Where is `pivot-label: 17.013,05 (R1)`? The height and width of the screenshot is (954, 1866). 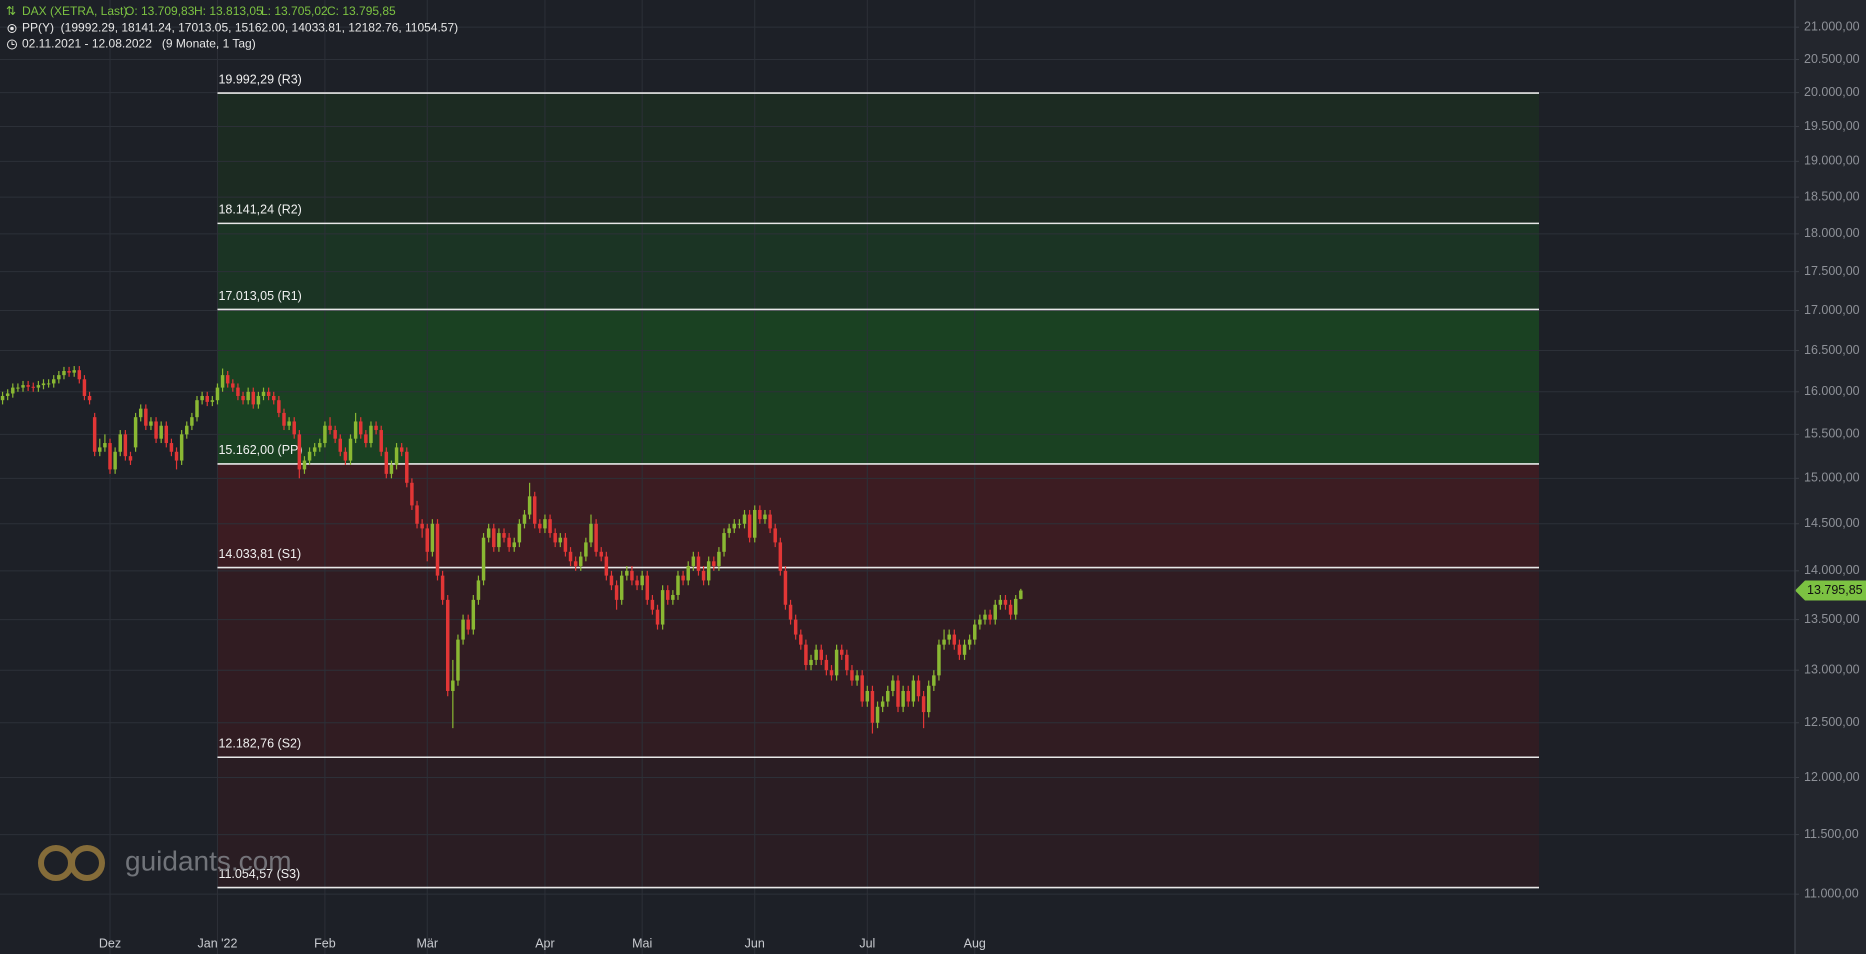
pivot-label: 17.013,05 (R1) is located at coordinates (259, 296).